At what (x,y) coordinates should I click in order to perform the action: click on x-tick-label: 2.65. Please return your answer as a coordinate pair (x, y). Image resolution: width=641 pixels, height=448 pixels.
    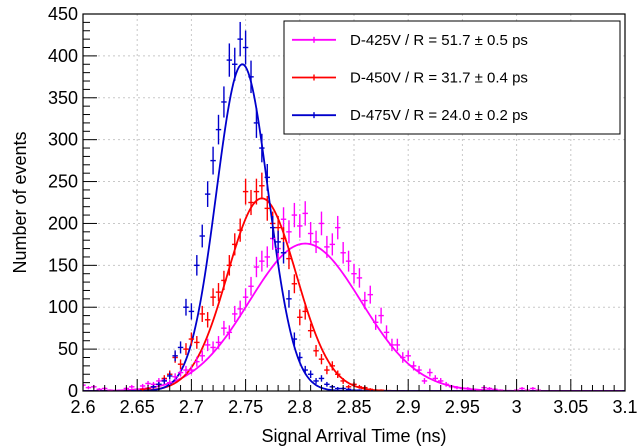
    Looking at the image, I should click on (137, 407).